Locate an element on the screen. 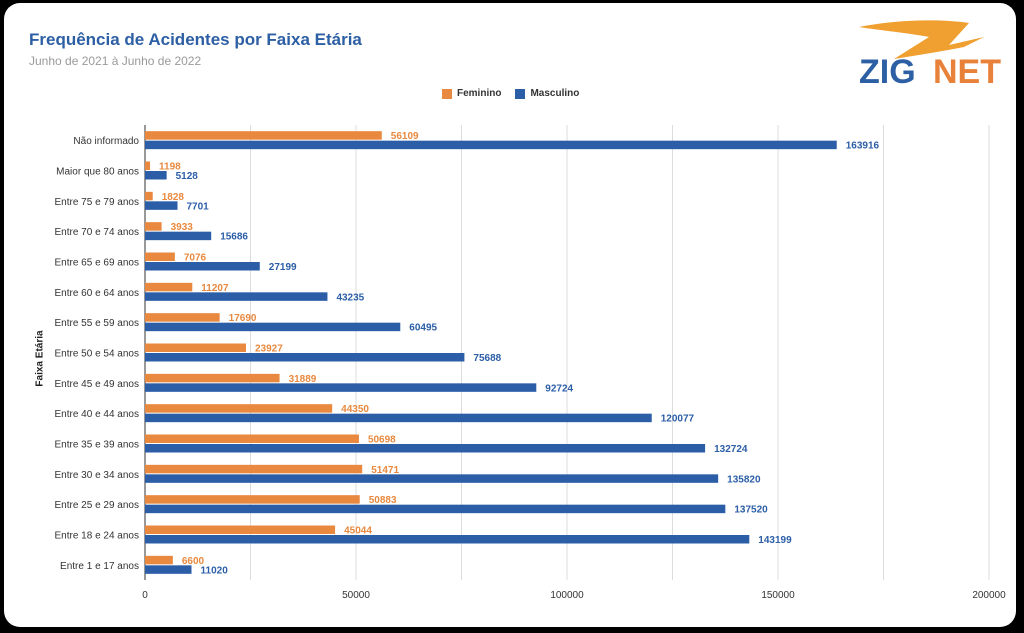 This screenshot has height=633, width=1024. data-label-feminino: 50883 is located at coordinates (383, 500).